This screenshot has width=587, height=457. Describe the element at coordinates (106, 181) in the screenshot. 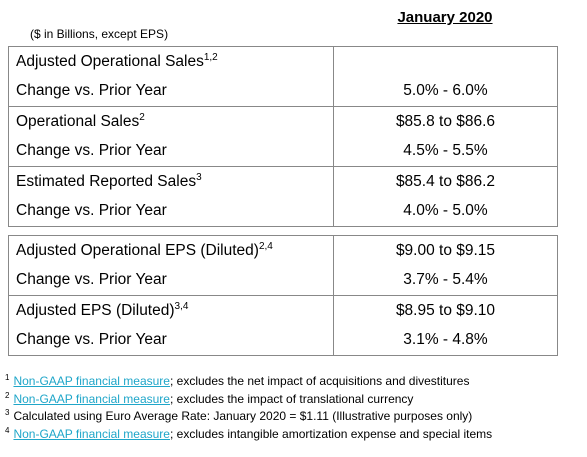

I see `metric-label: Estimated Reported Sales` at that location.